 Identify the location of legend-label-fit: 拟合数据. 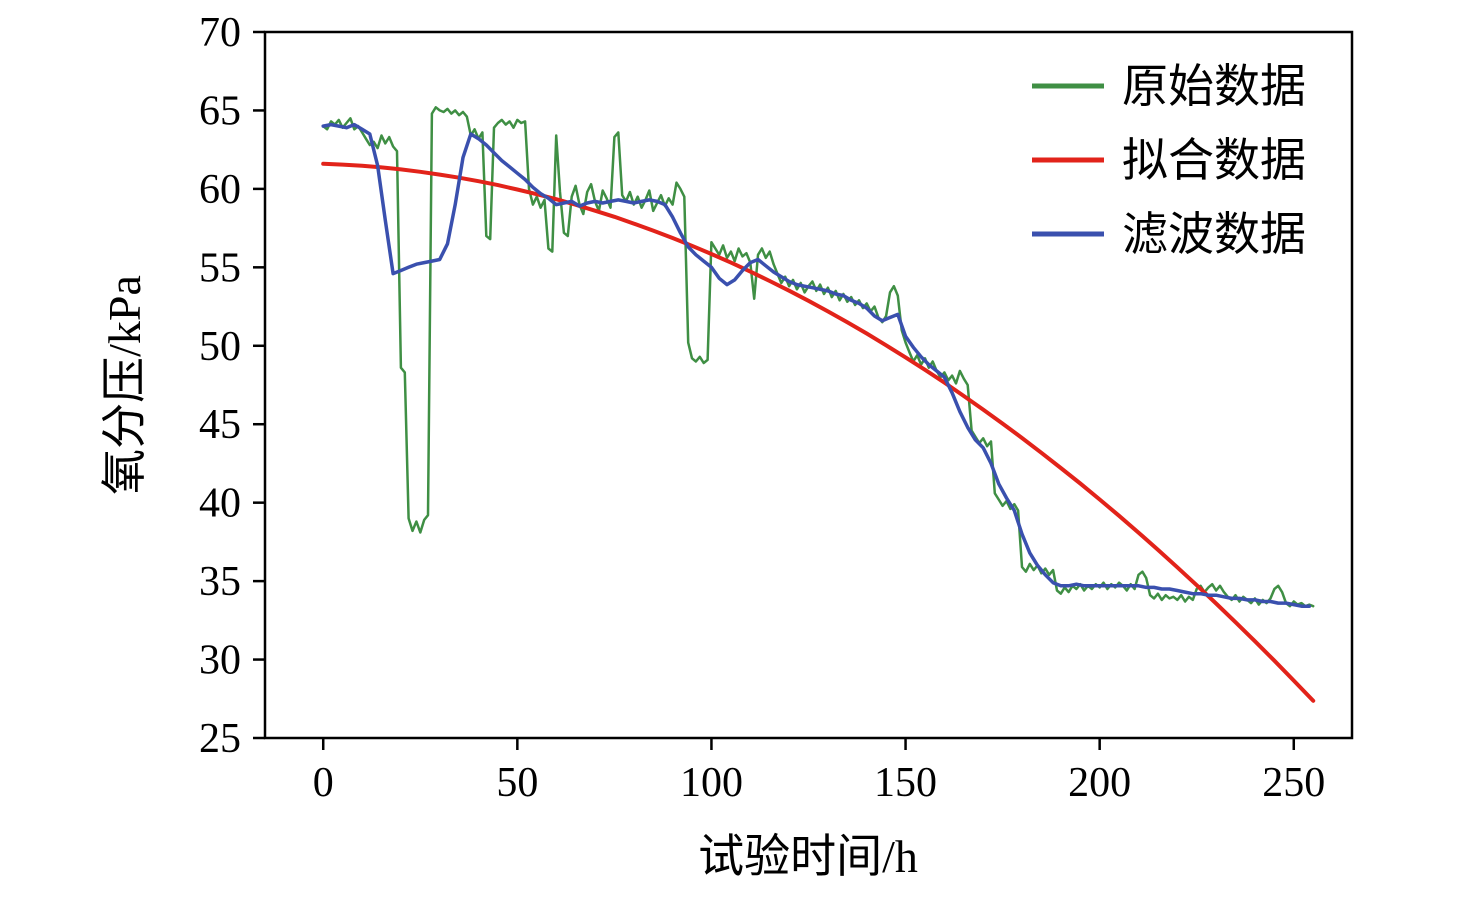
(1214, 160).